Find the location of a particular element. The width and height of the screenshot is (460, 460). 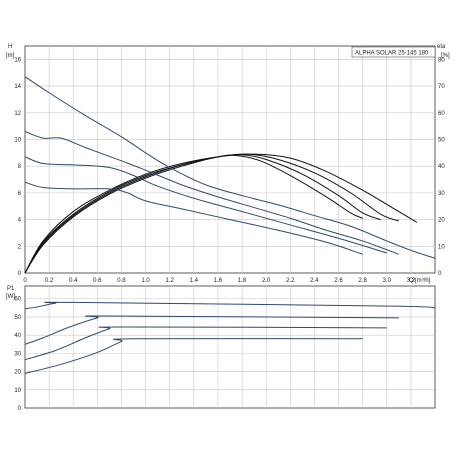

q-tick-label: 0 is located at coordinates (25, 281).